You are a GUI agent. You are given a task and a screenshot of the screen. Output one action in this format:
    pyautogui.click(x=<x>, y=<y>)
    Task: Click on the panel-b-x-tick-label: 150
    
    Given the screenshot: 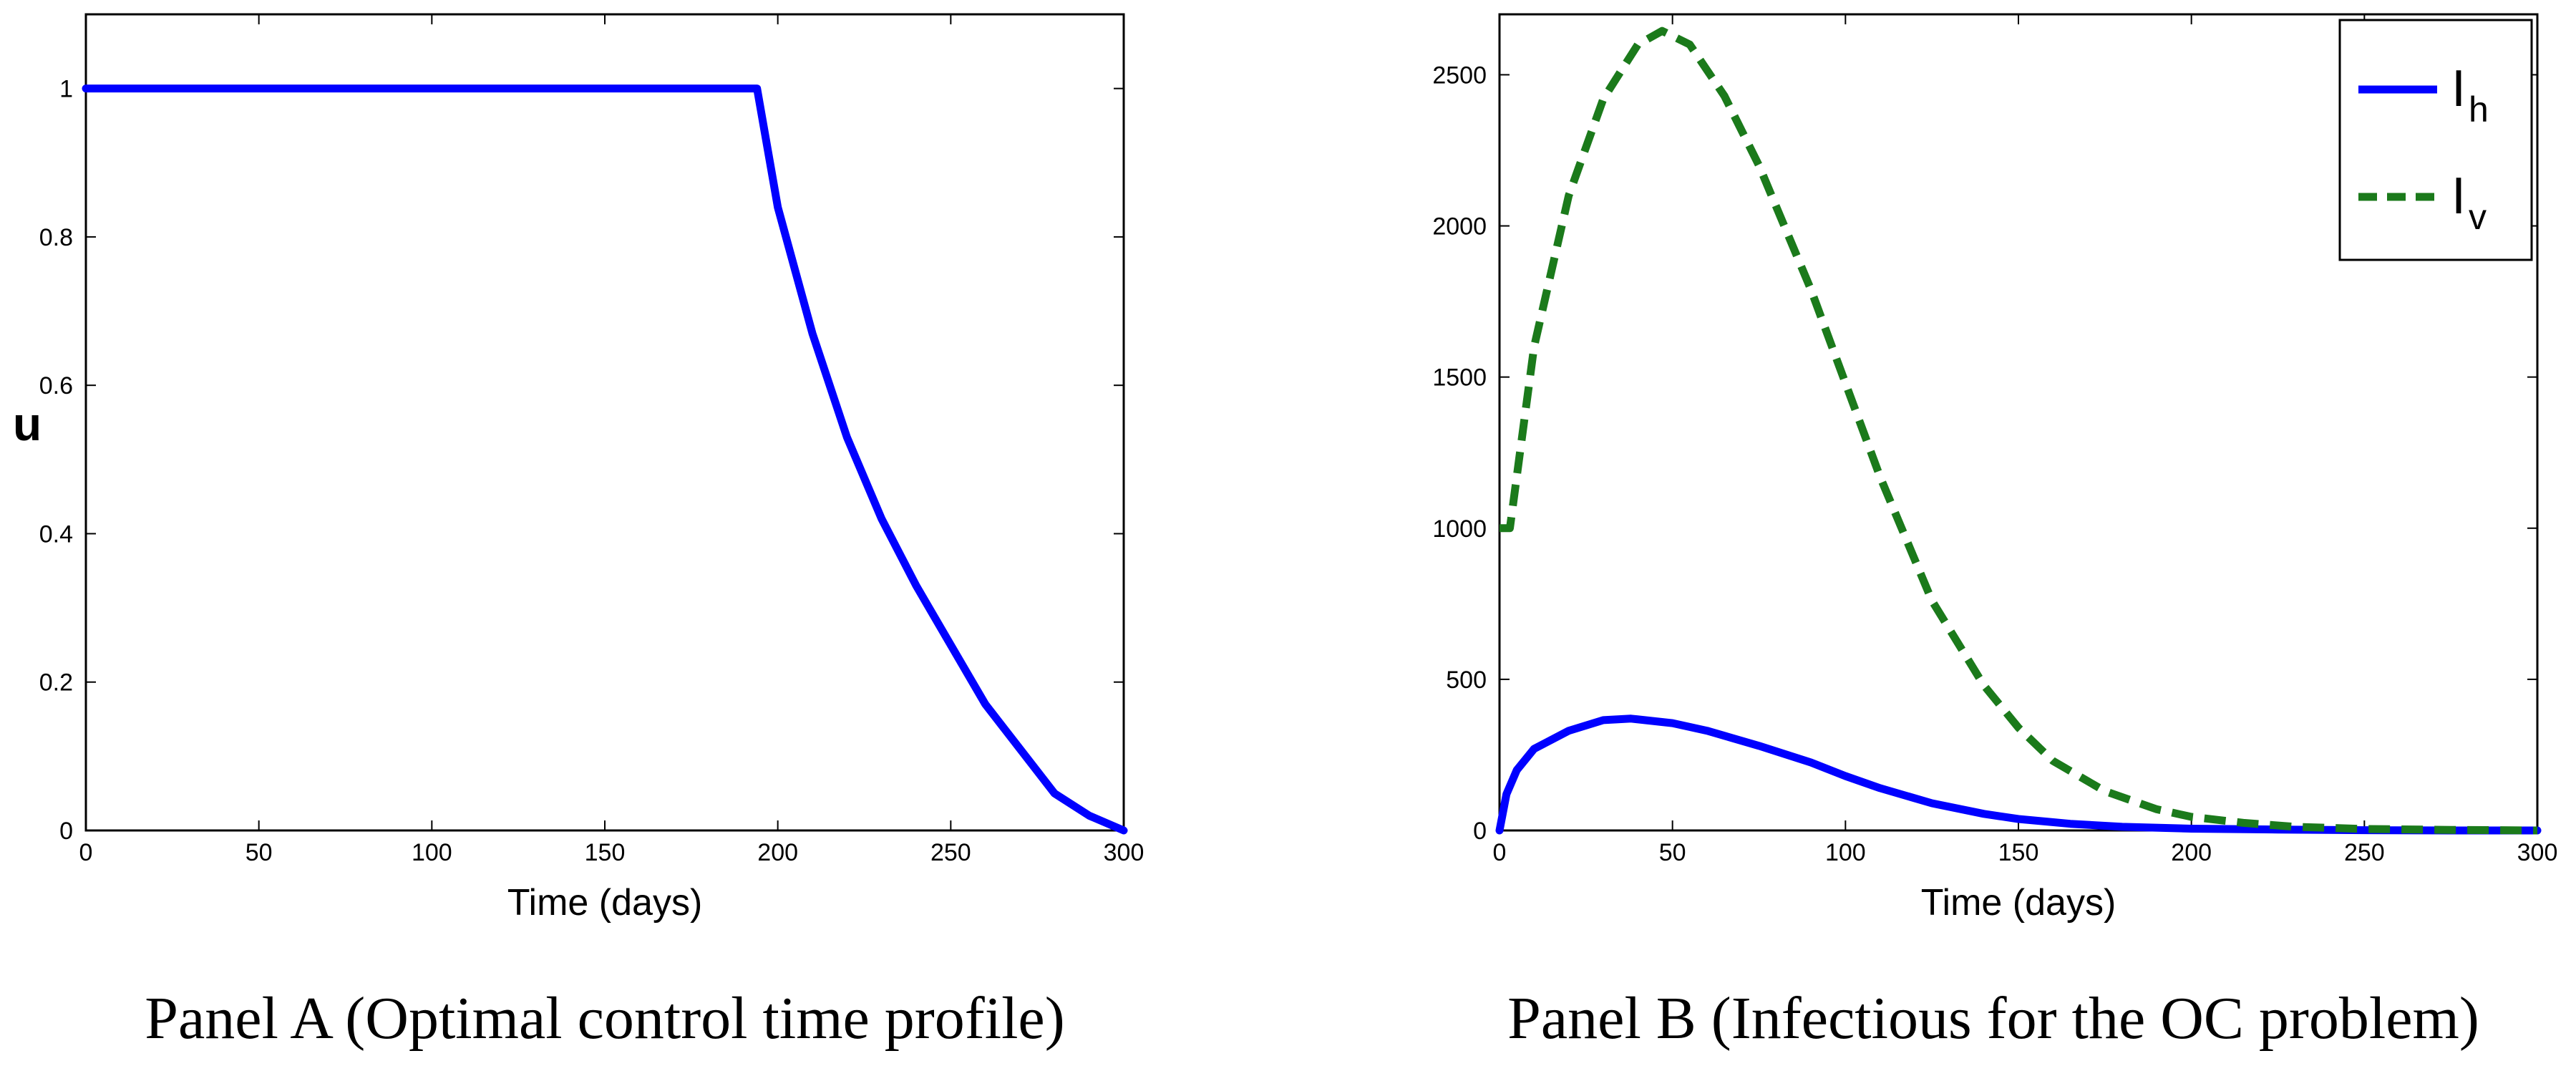 What is the action you would take?
    pyautogui.click(x=2018, y=852)
    